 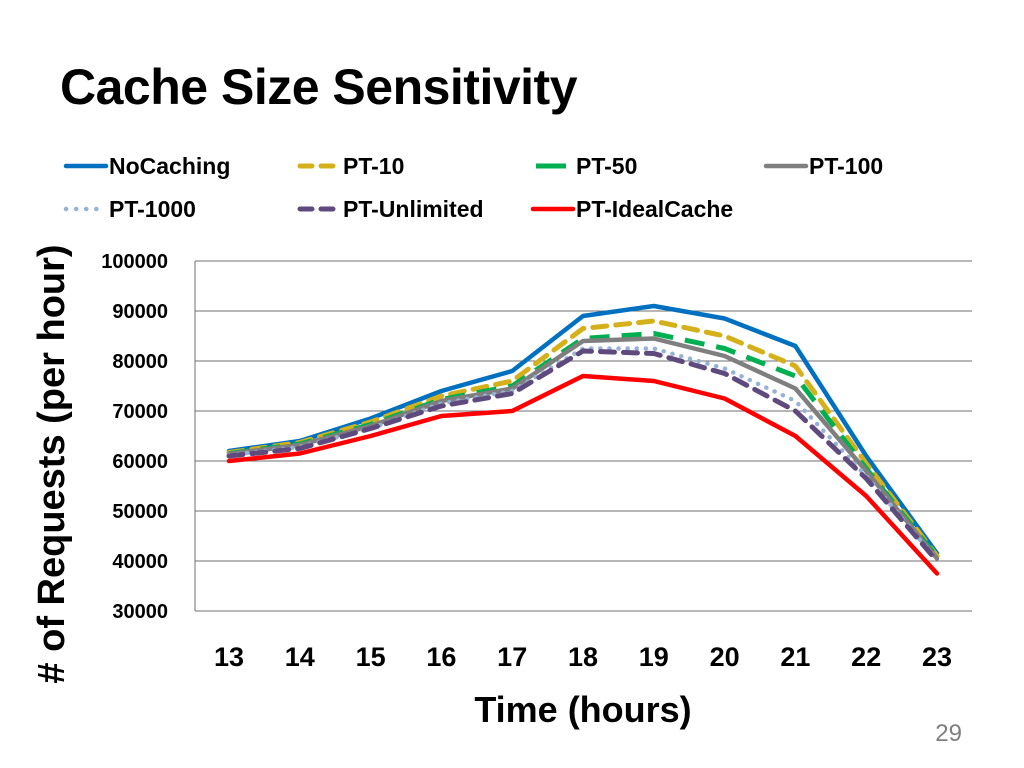 I want to click on legend-label: NoCaching, so click(x=169, y=166).